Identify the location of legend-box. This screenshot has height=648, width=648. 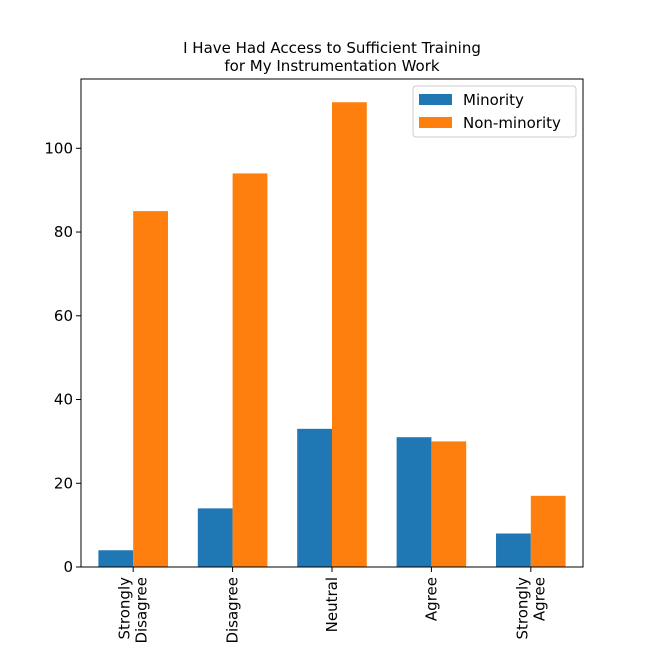
(494, 111).